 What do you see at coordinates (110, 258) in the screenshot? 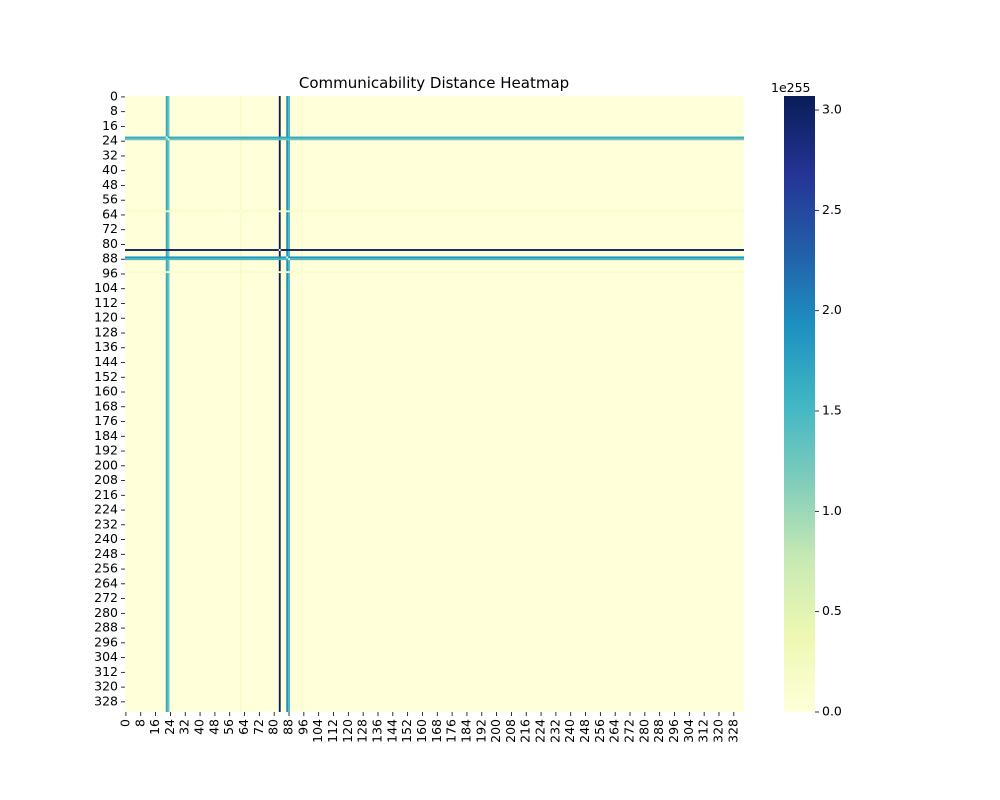
I see `y-tick-label: 88` at bounding box center [110, 258].